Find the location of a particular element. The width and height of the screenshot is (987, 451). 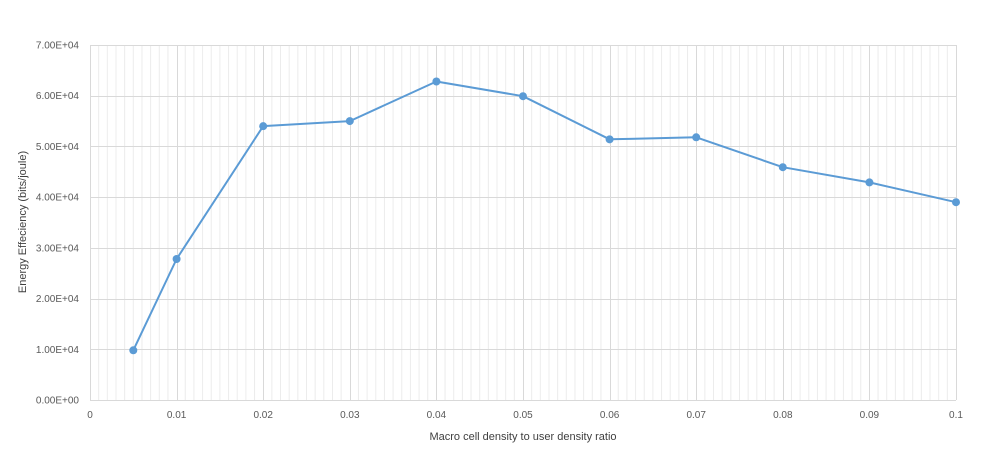

x-tick-label: 0.08 is located at coordinates (783, 415).